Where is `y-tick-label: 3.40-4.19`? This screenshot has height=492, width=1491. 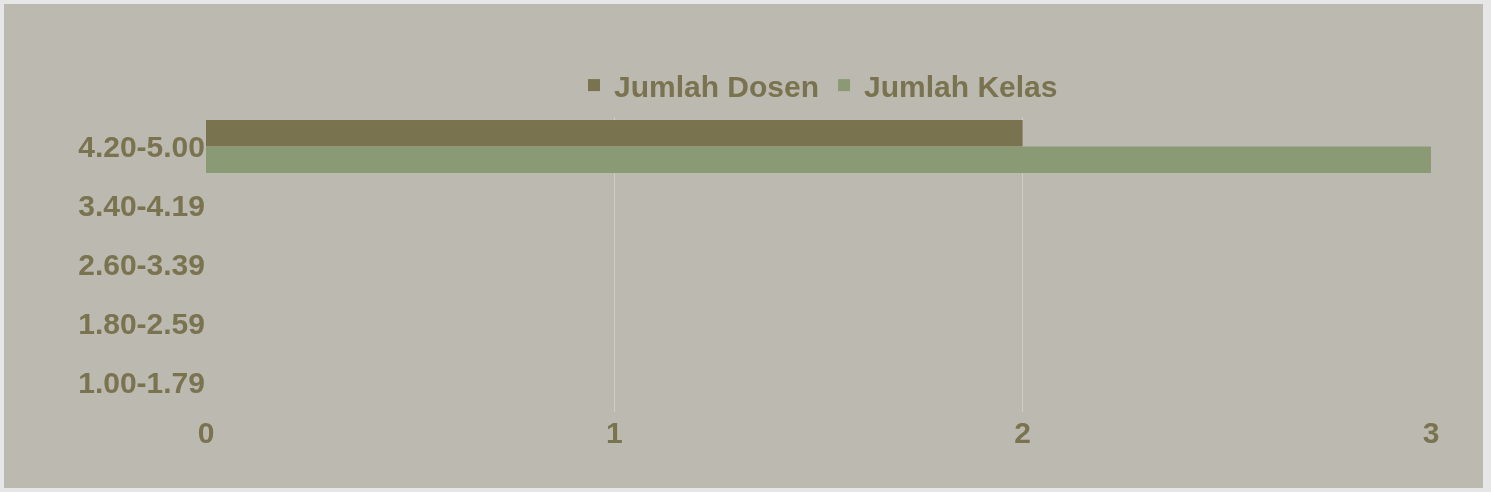
y-tick-label: 3.40-4.19 is located at coordinates (141, 205).